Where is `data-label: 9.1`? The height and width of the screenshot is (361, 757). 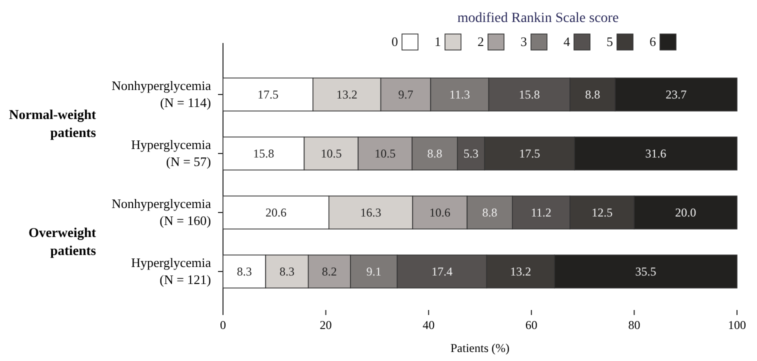
data-label: 9.1 is located at coordinates (374, 271).